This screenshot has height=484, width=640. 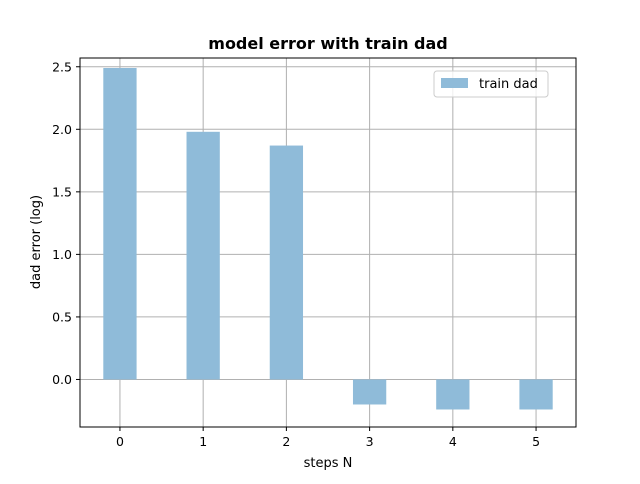 I want to click on y-tick-label: 1.5, so click(x=62, y=191).